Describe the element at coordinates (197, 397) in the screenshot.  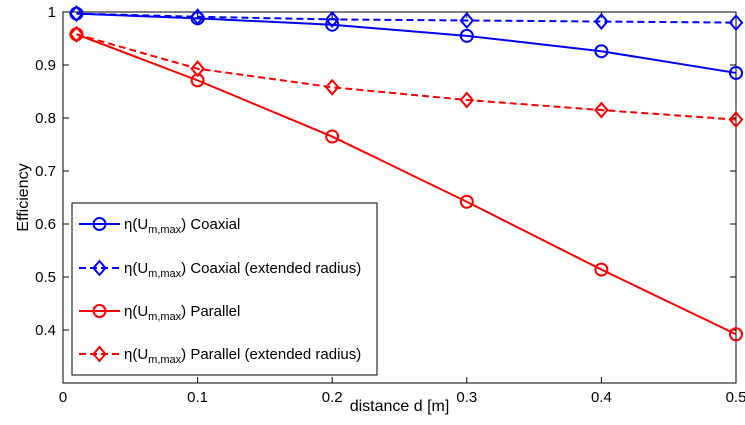
I see `x-tick-label: 0.1` at that location.